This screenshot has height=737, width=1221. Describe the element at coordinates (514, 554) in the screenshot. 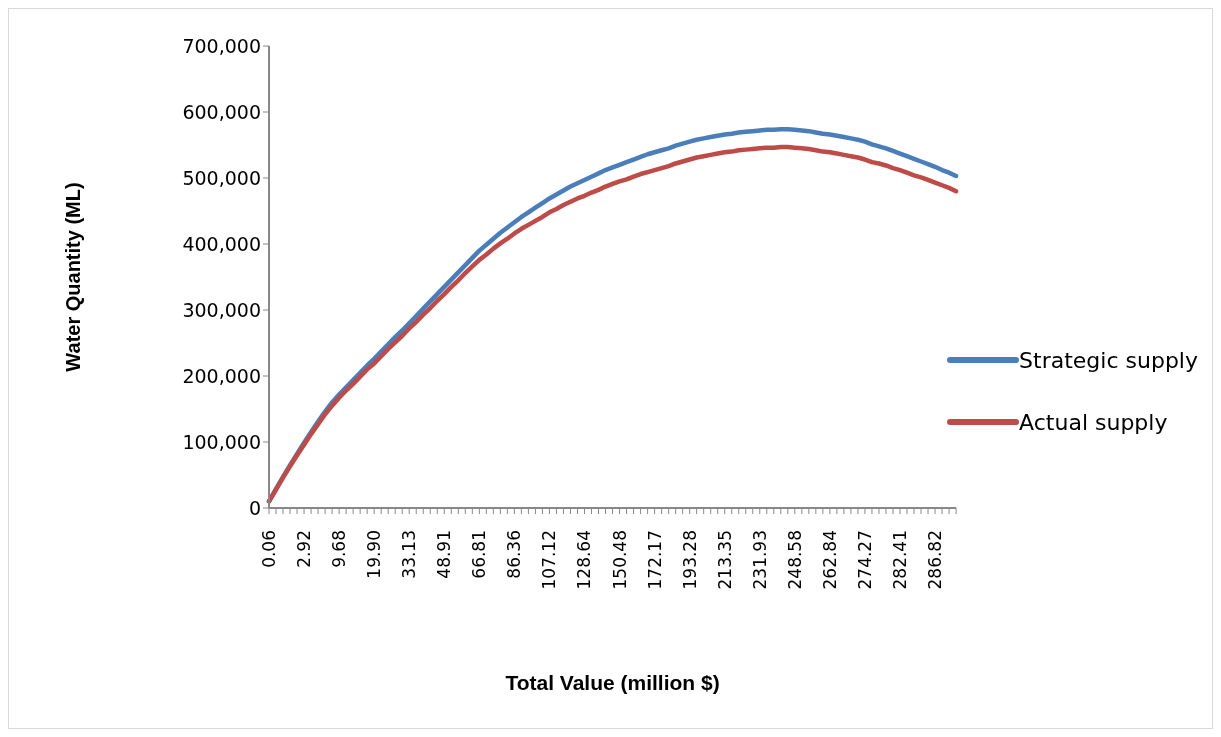

I see `x-tick-label: 86.36` at that location.